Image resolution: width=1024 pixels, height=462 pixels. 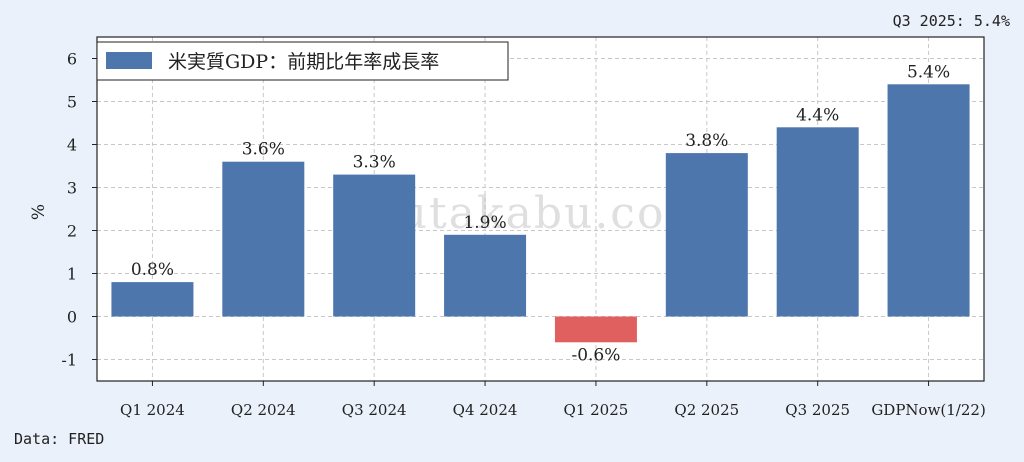 What do you see at coordinates (72, 317) in the screenshot?
I see `y-tick-label: 0` at bounding box center [72, 317].